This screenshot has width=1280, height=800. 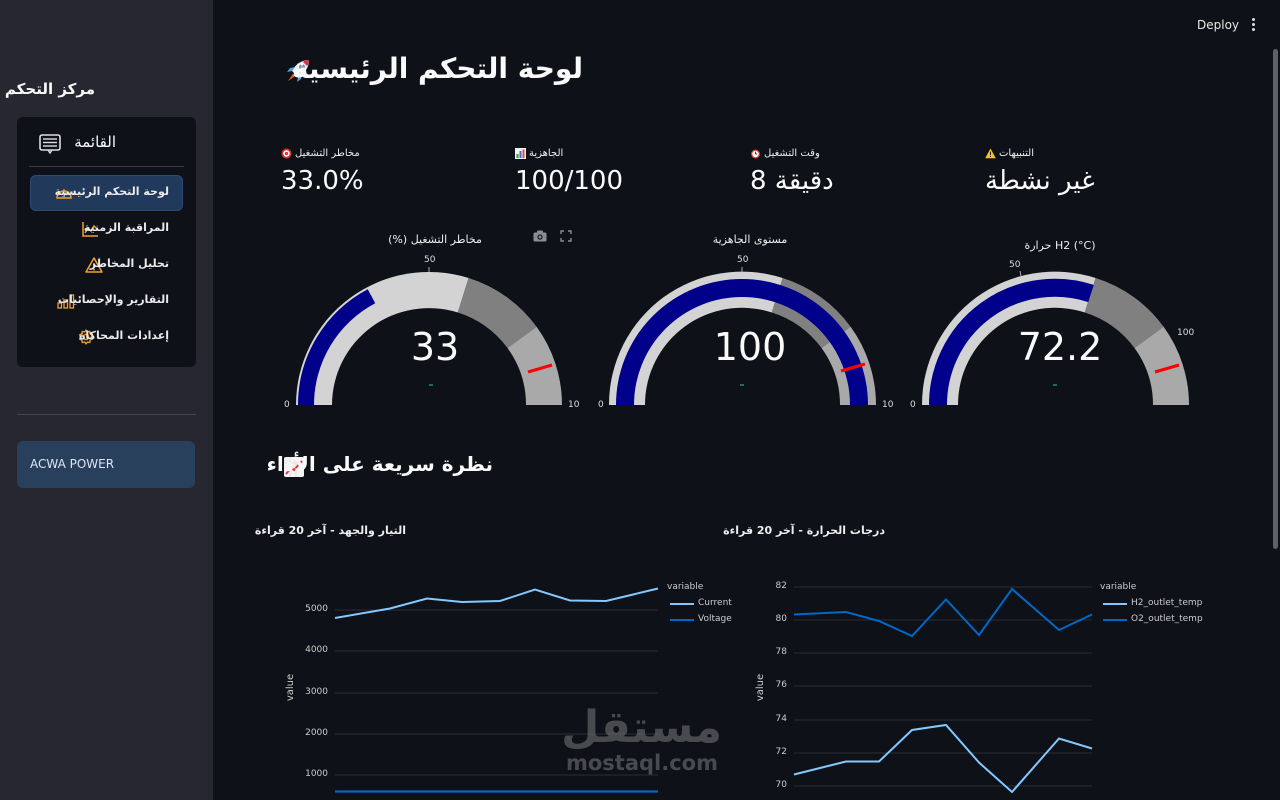 I want to click on section-title: نظرة سريعة على الأداء, so click(x=380, y=467).